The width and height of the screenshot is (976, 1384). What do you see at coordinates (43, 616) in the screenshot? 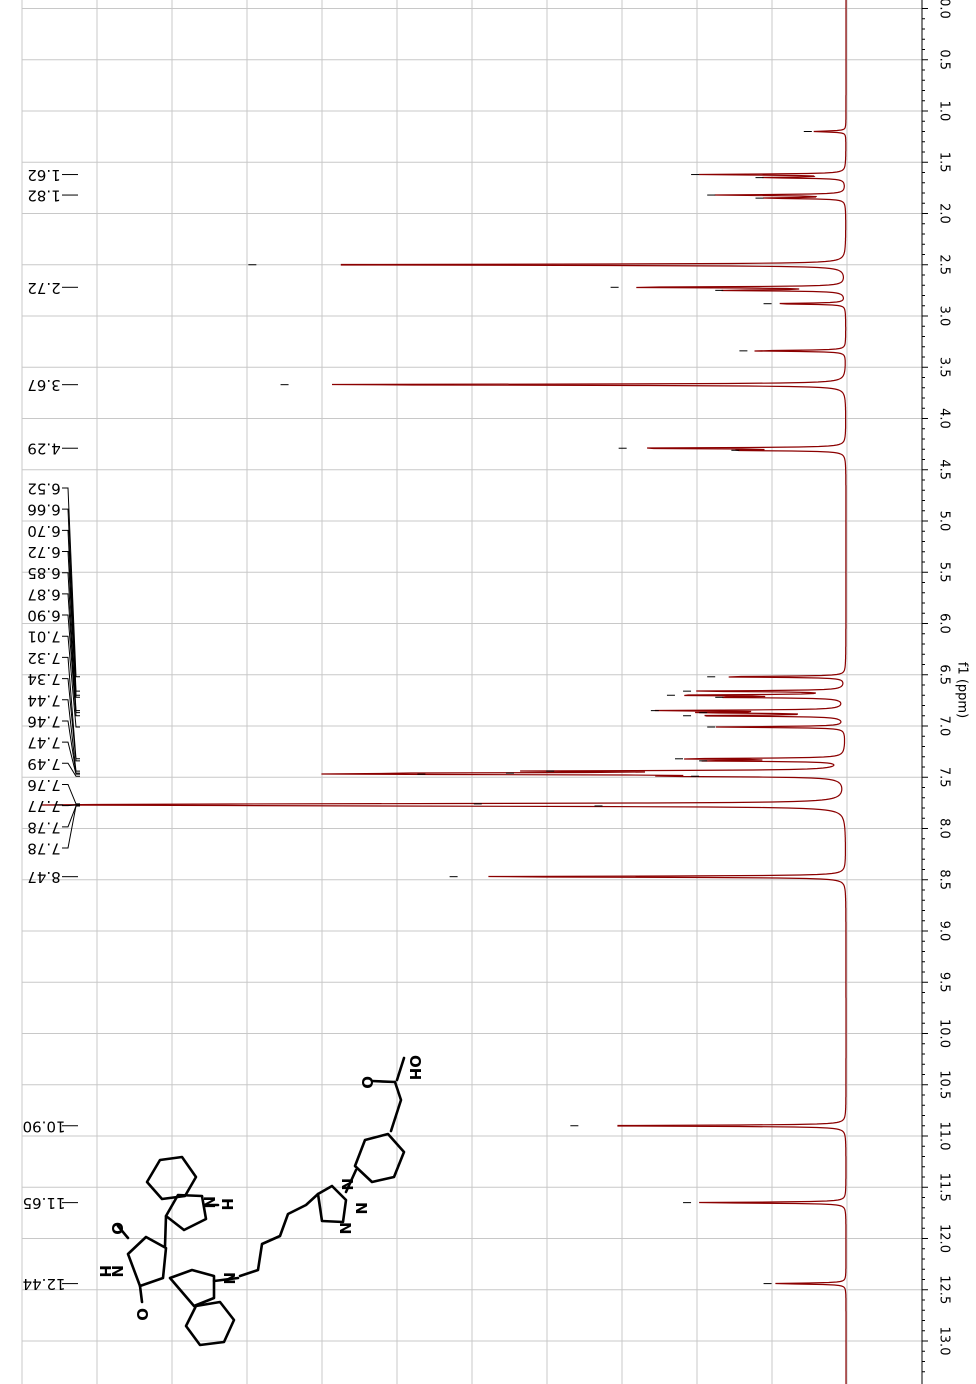
I see `peak-label: 6.90` at bounding box center [43, 616].